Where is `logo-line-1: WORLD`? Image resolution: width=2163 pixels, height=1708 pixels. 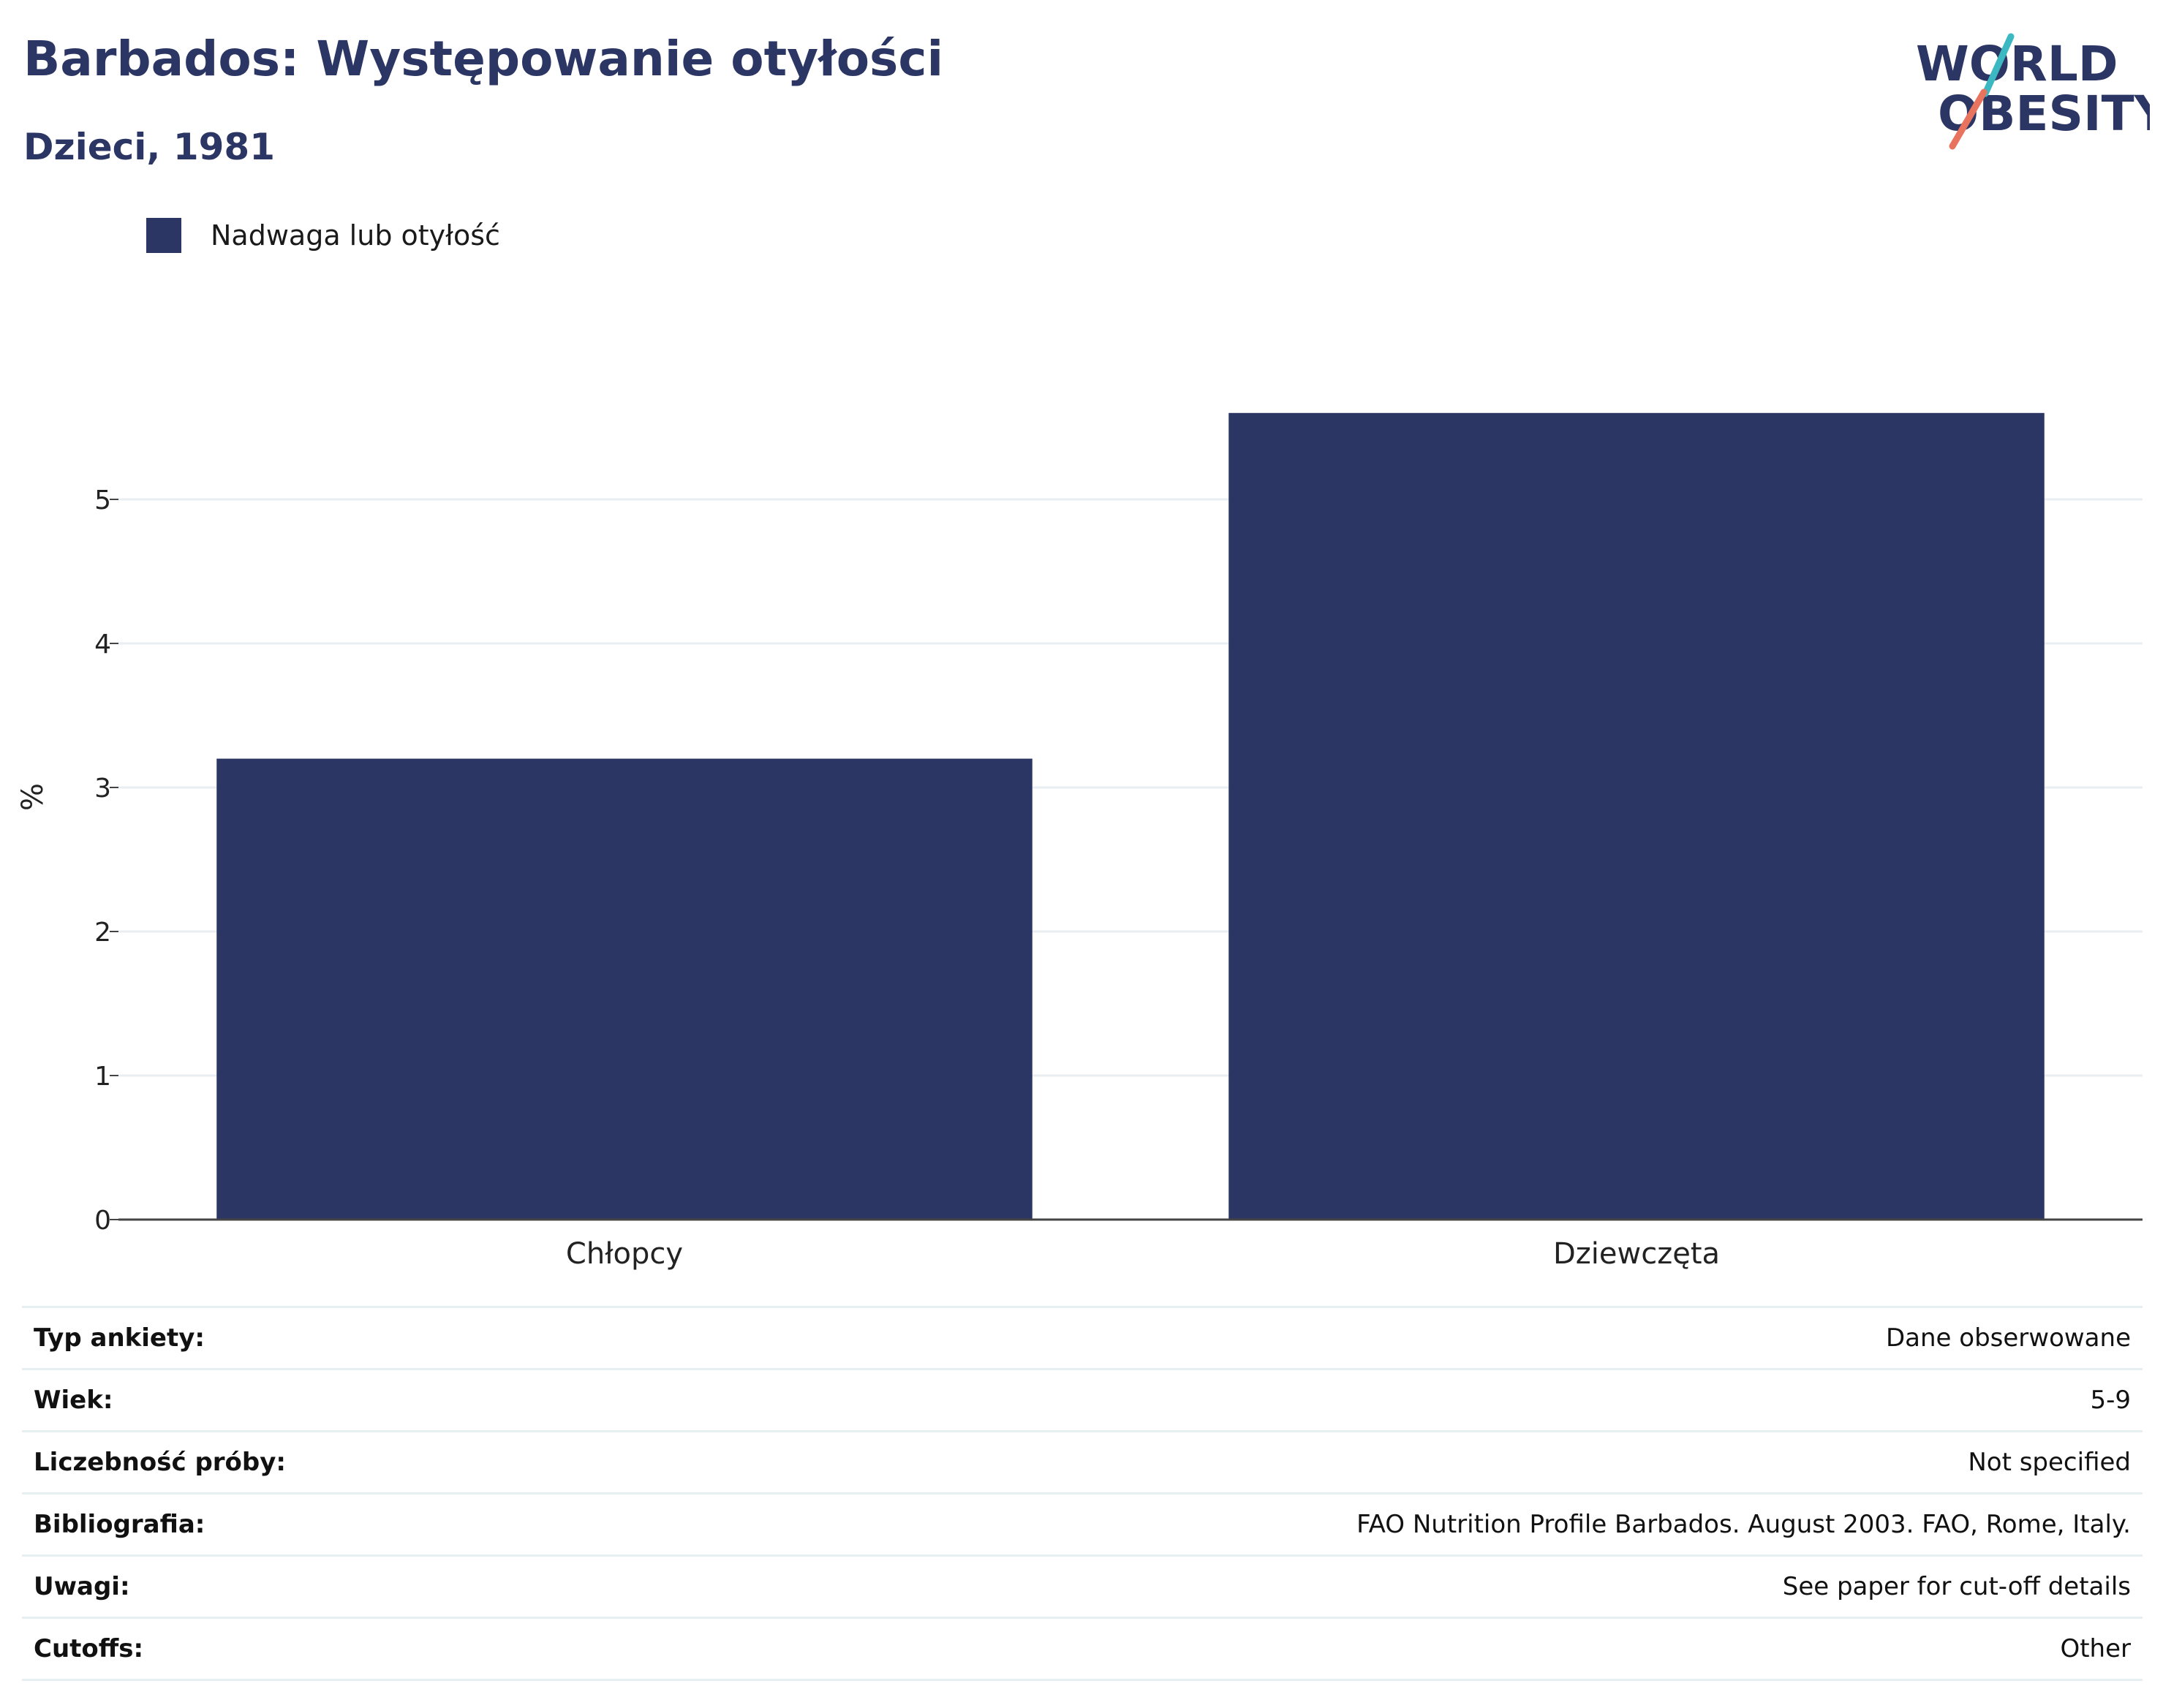
logo-line-1: WORLD is located at coordinates (2017, 64).